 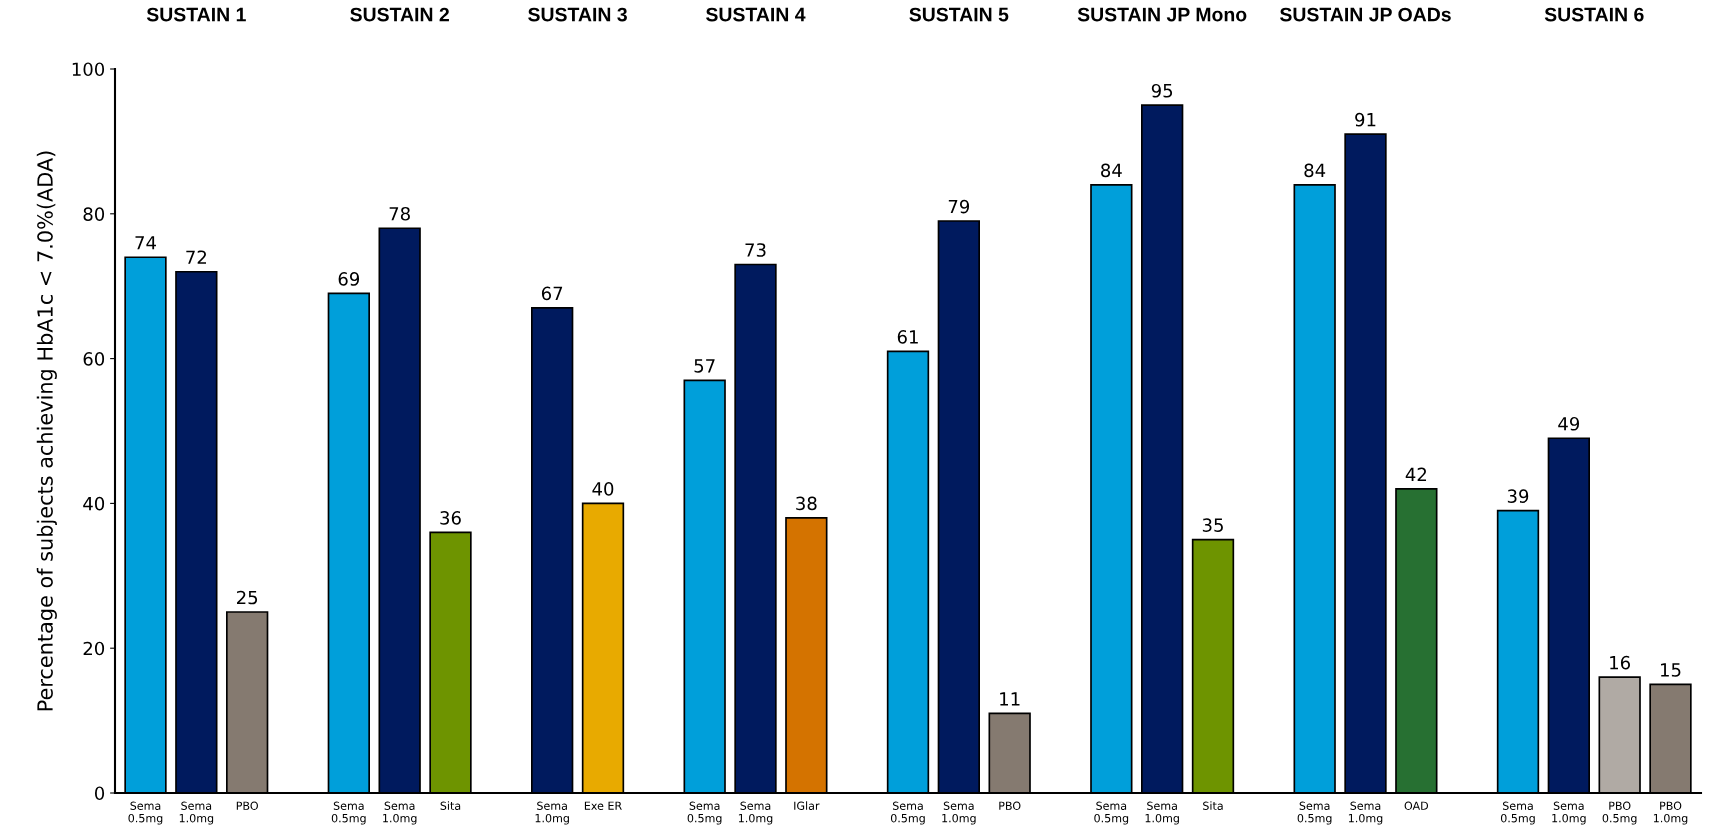 What do you see at coordinates (807, 805) in the screenshot?
I see `x-tick-label: IGlar` at bounding box center [807, 805].